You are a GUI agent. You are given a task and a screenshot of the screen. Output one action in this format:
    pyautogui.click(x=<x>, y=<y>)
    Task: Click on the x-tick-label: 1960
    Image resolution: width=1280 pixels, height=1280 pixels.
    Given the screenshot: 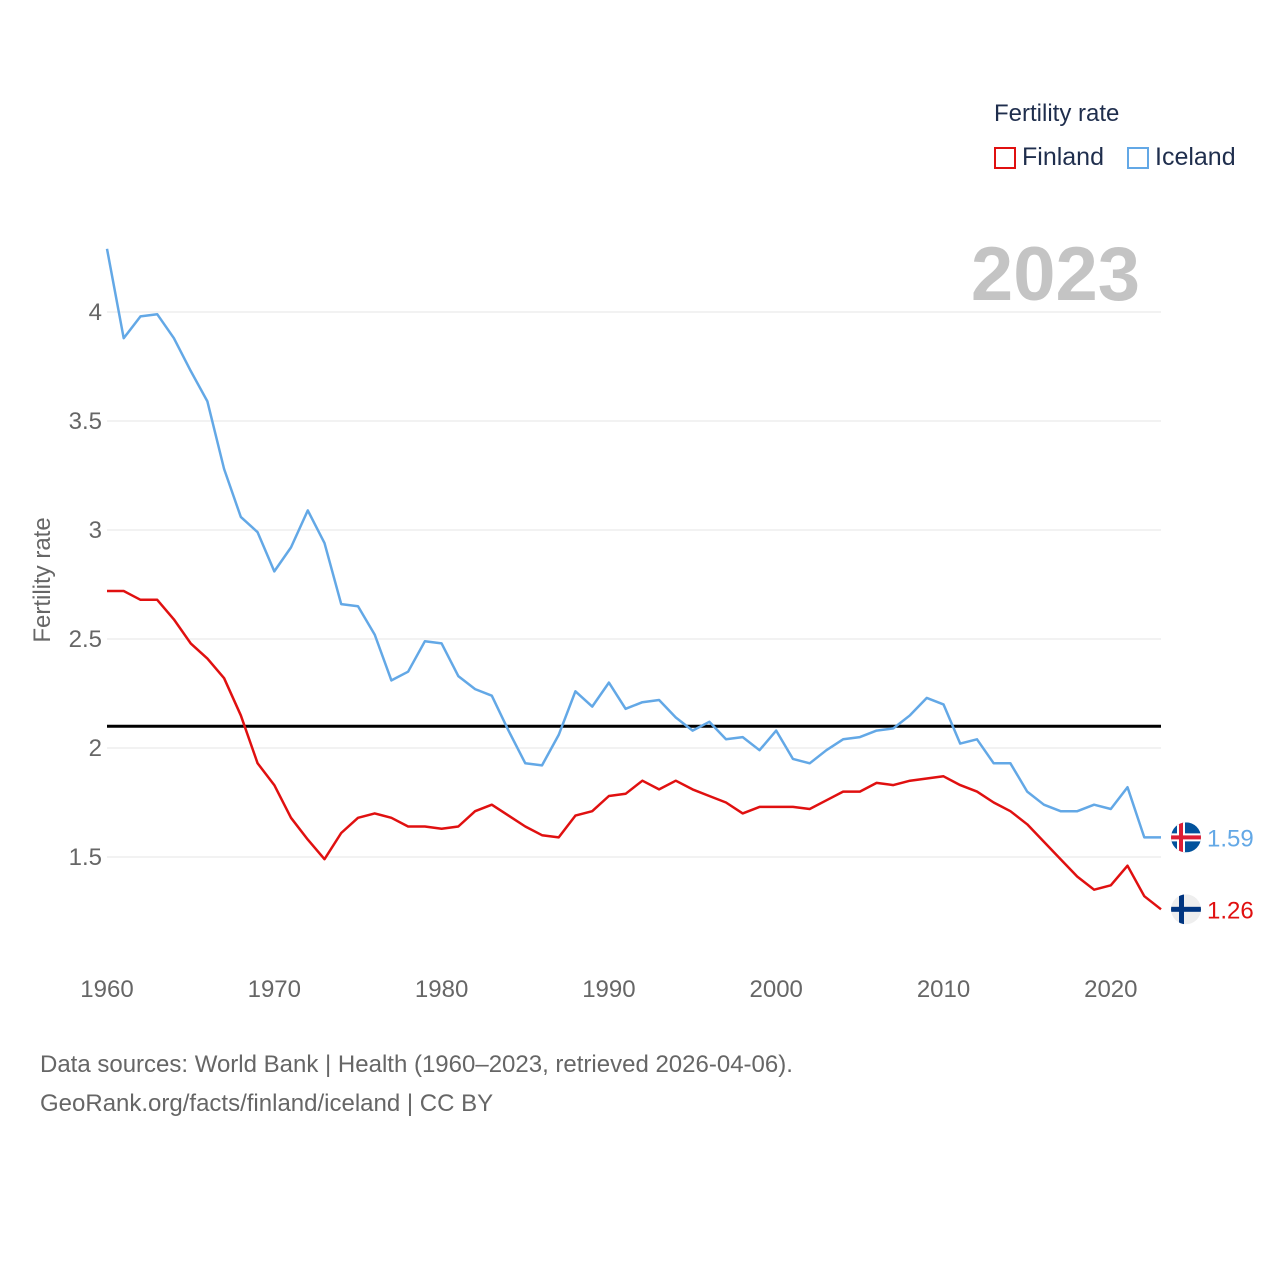 What is the action you would take?
    pyautogui.click(x=106, y=989)
    